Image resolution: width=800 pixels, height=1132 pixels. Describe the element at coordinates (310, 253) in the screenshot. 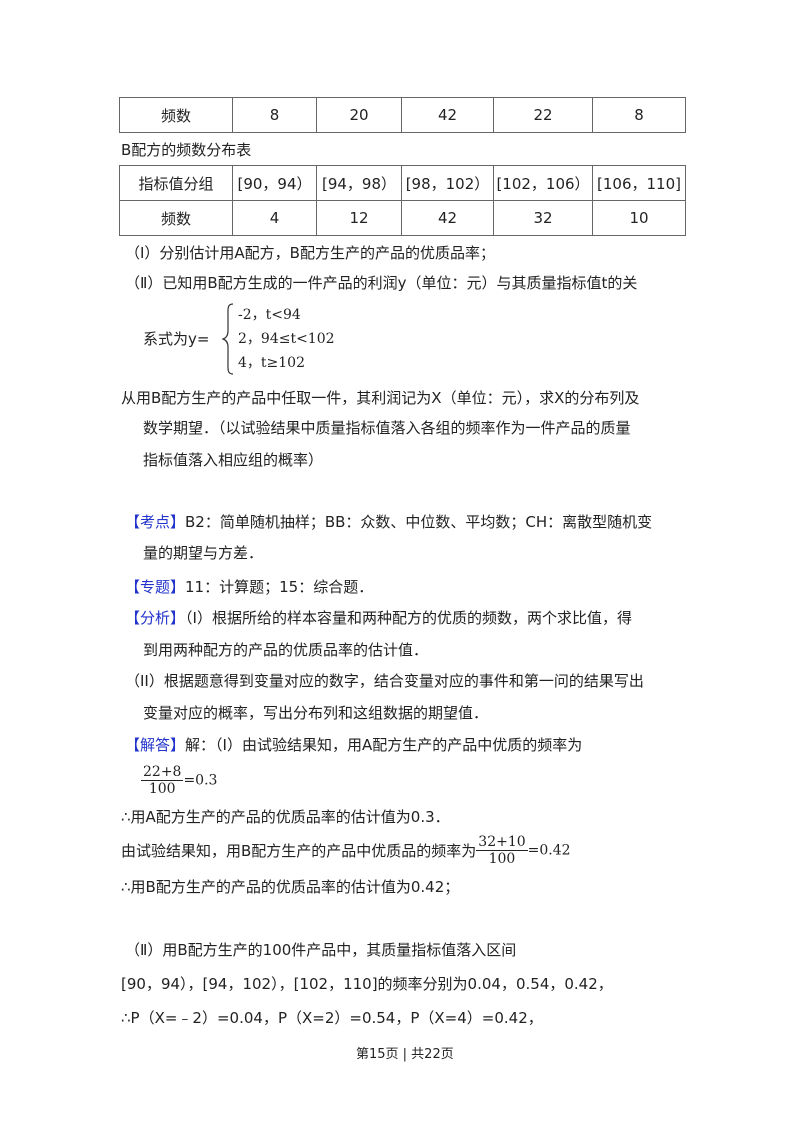

I see `question-part1: （Ⅰ）分别估计用A配方，B配方生产的产品的优质品率；` at that location.